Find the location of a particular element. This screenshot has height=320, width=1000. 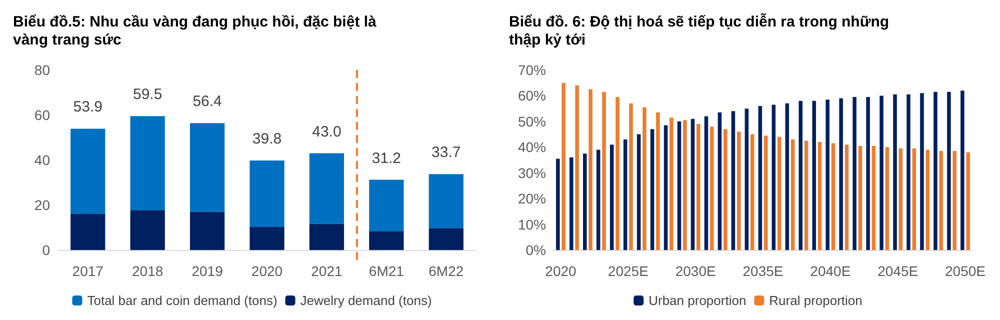

x-tick-label: 2019 is located at coordinates (208, 271).